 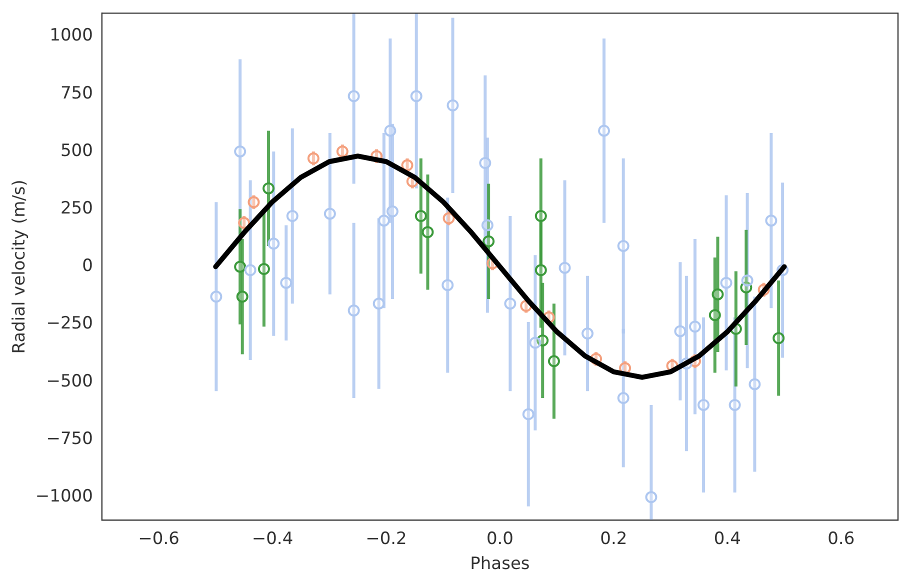 I want to click on y-tick-label: −1000, so click(x=64, y=496).